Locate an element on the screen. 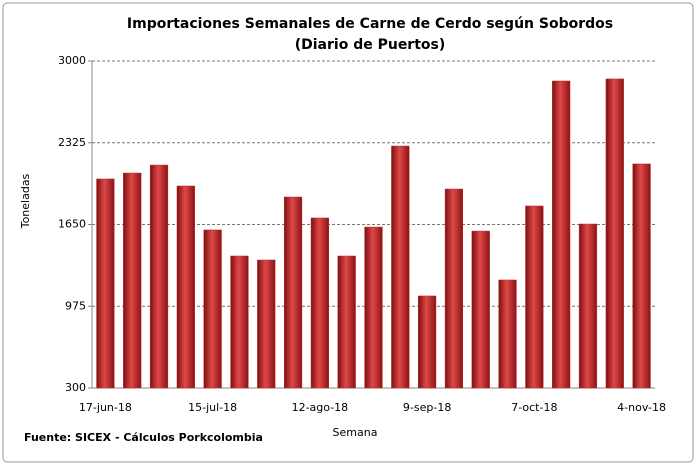  y-tick-label: 3000 is located at coordinates (72, 60).